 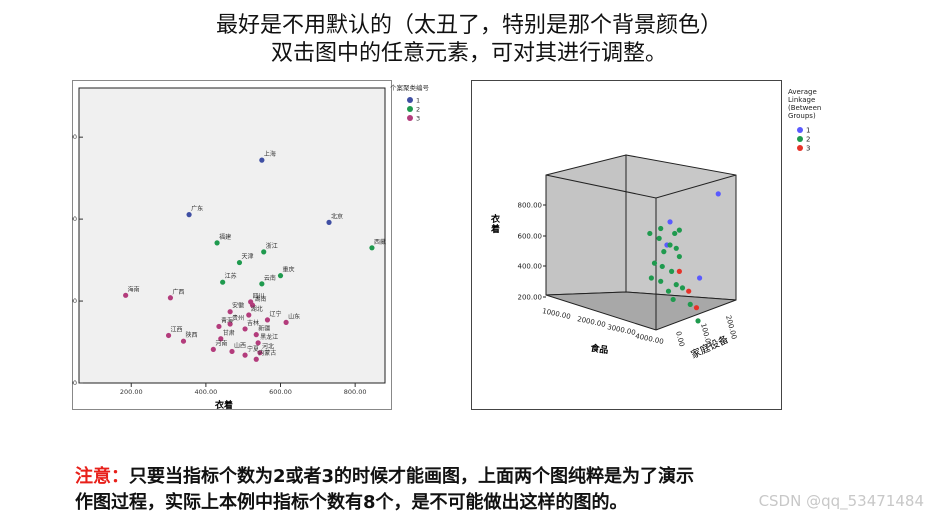 What do you see at coordinates (224, 404) in the screenshot?
I see `x-axis-label: 衣着` at bounding box center [224, 404].